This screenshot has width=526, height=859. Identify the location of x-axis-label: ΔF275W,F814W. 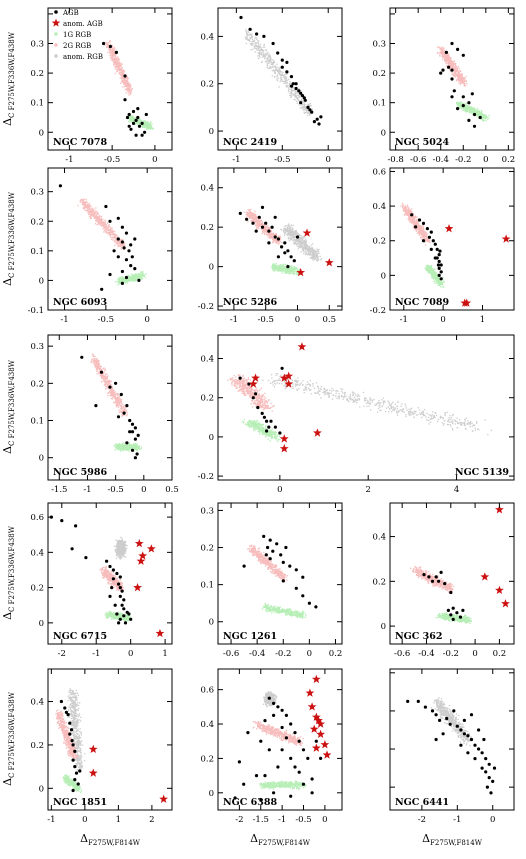
(110, 839).